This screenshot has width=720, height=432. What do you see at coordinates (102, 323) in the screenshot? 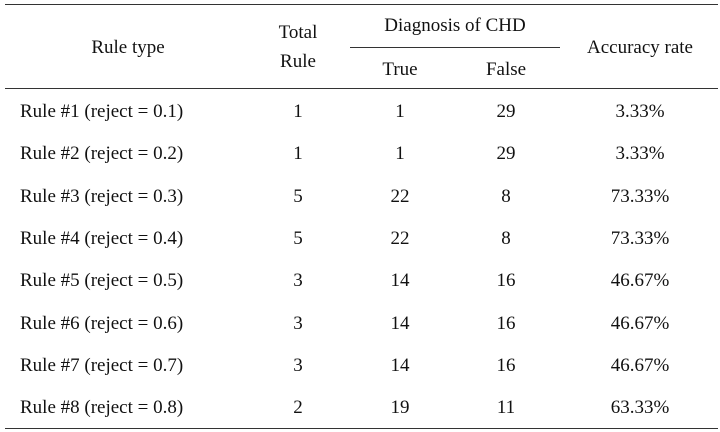
I see `table-cell: Rule #6 (reject = 0.6)` at bounding box center [102, 323].